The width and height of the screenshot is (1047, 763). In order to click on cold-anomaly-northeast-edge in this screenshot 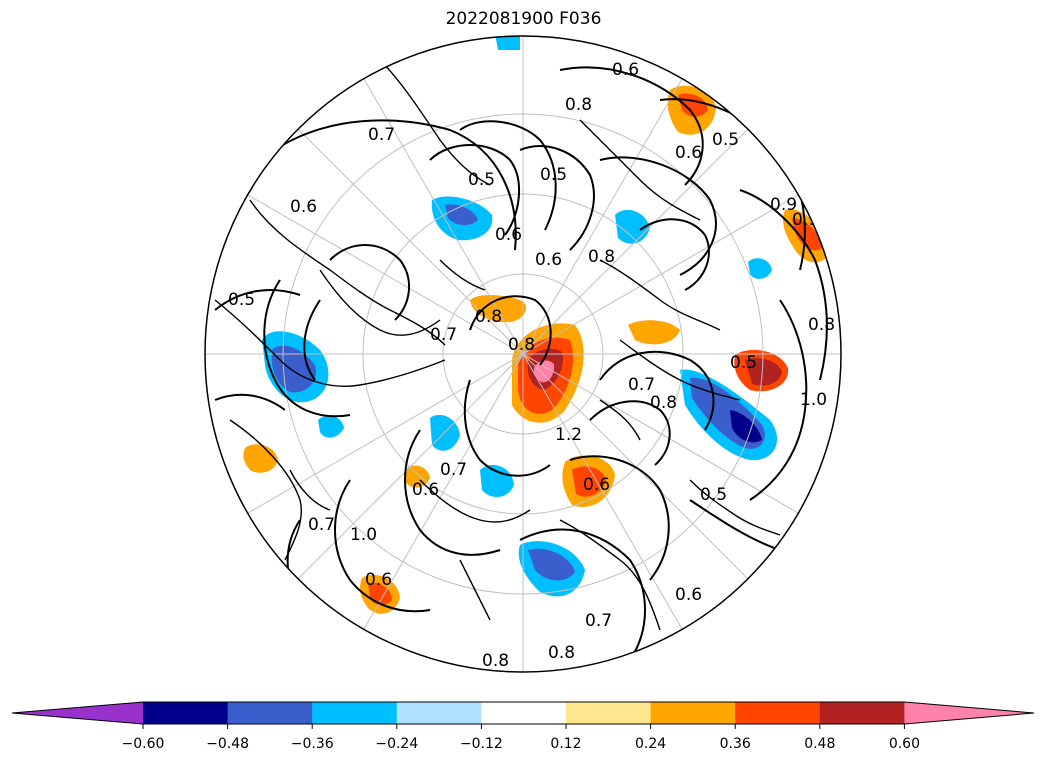, I will do `click(760, 268)`.